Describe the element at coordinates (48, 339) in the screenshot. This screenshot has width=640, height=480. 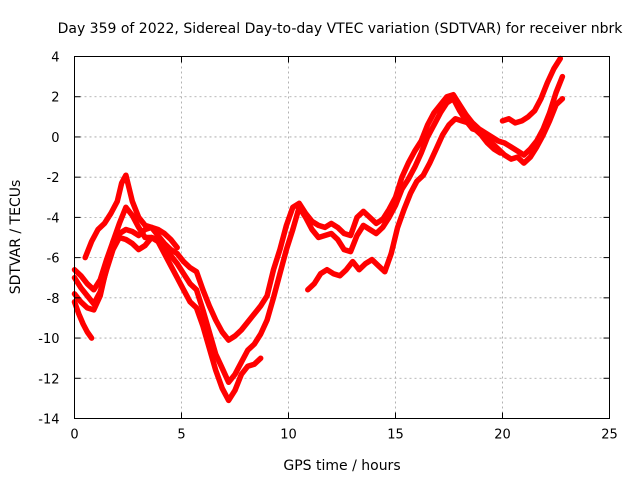
I see `y-tick-label-2: -10` at that location.